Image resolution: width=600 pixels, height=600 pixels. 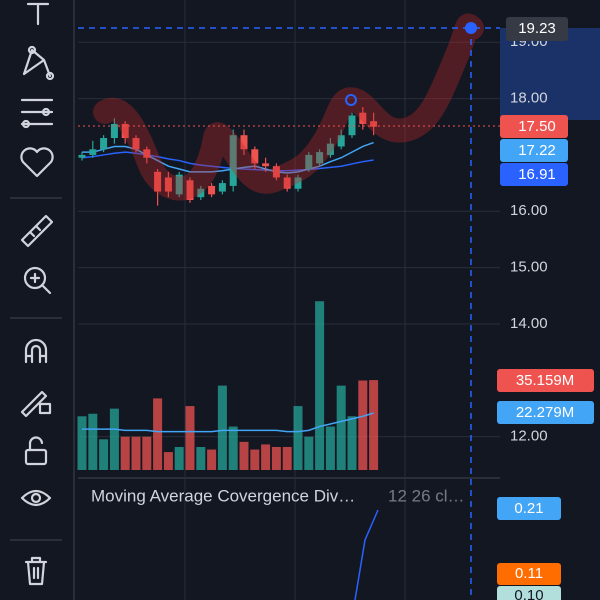 I want to click on ruler-tool, so click(x=37, y=231).